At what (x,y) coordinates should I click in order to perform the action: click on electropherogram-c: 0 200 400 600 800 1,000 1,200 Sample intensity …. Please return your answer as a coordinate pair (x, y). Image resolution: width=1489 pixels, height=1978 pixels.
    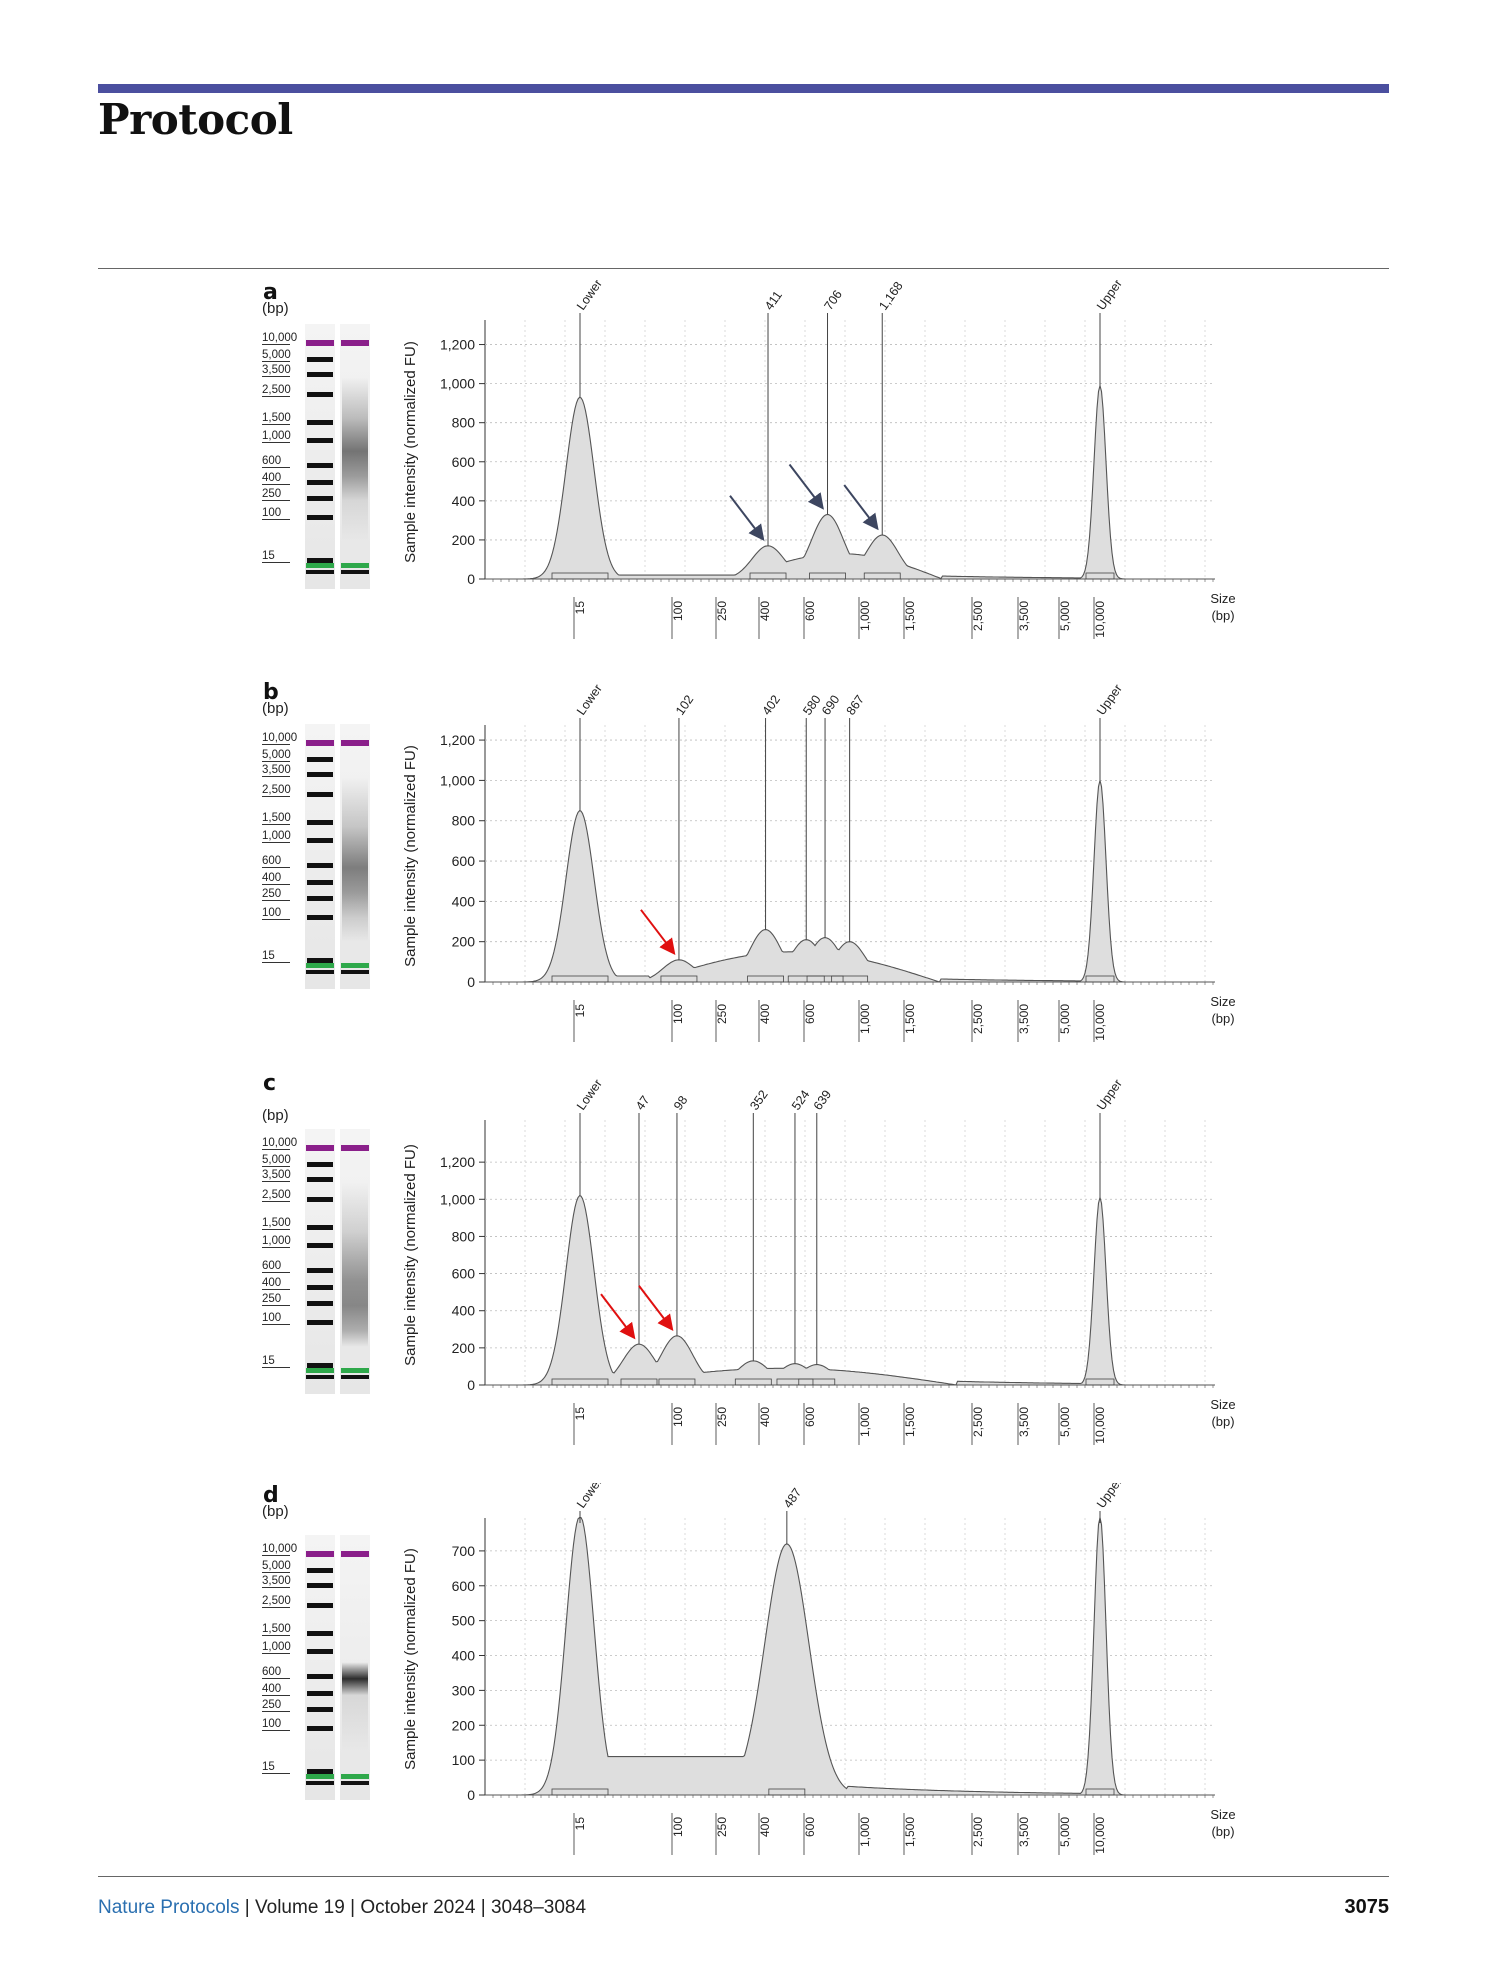
    Looking at the image, I should click on (770, 1261).